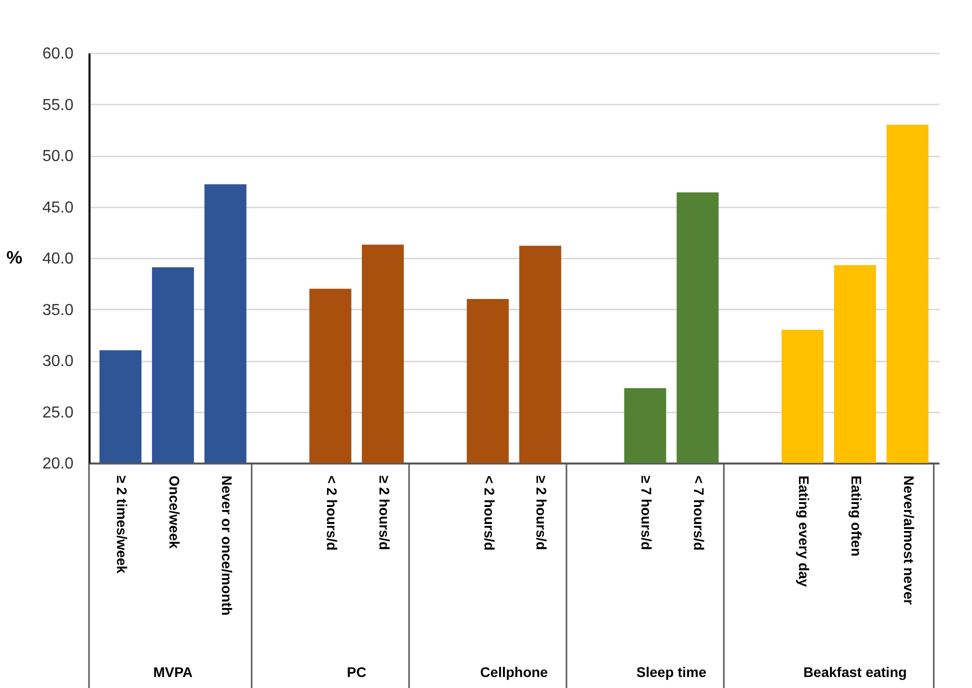 The image size is (972, 688). What do you see at coordinates (58, 464) in the screenshot?
I see `y-tick-label: 20.0` at bounding box center [58, 464].